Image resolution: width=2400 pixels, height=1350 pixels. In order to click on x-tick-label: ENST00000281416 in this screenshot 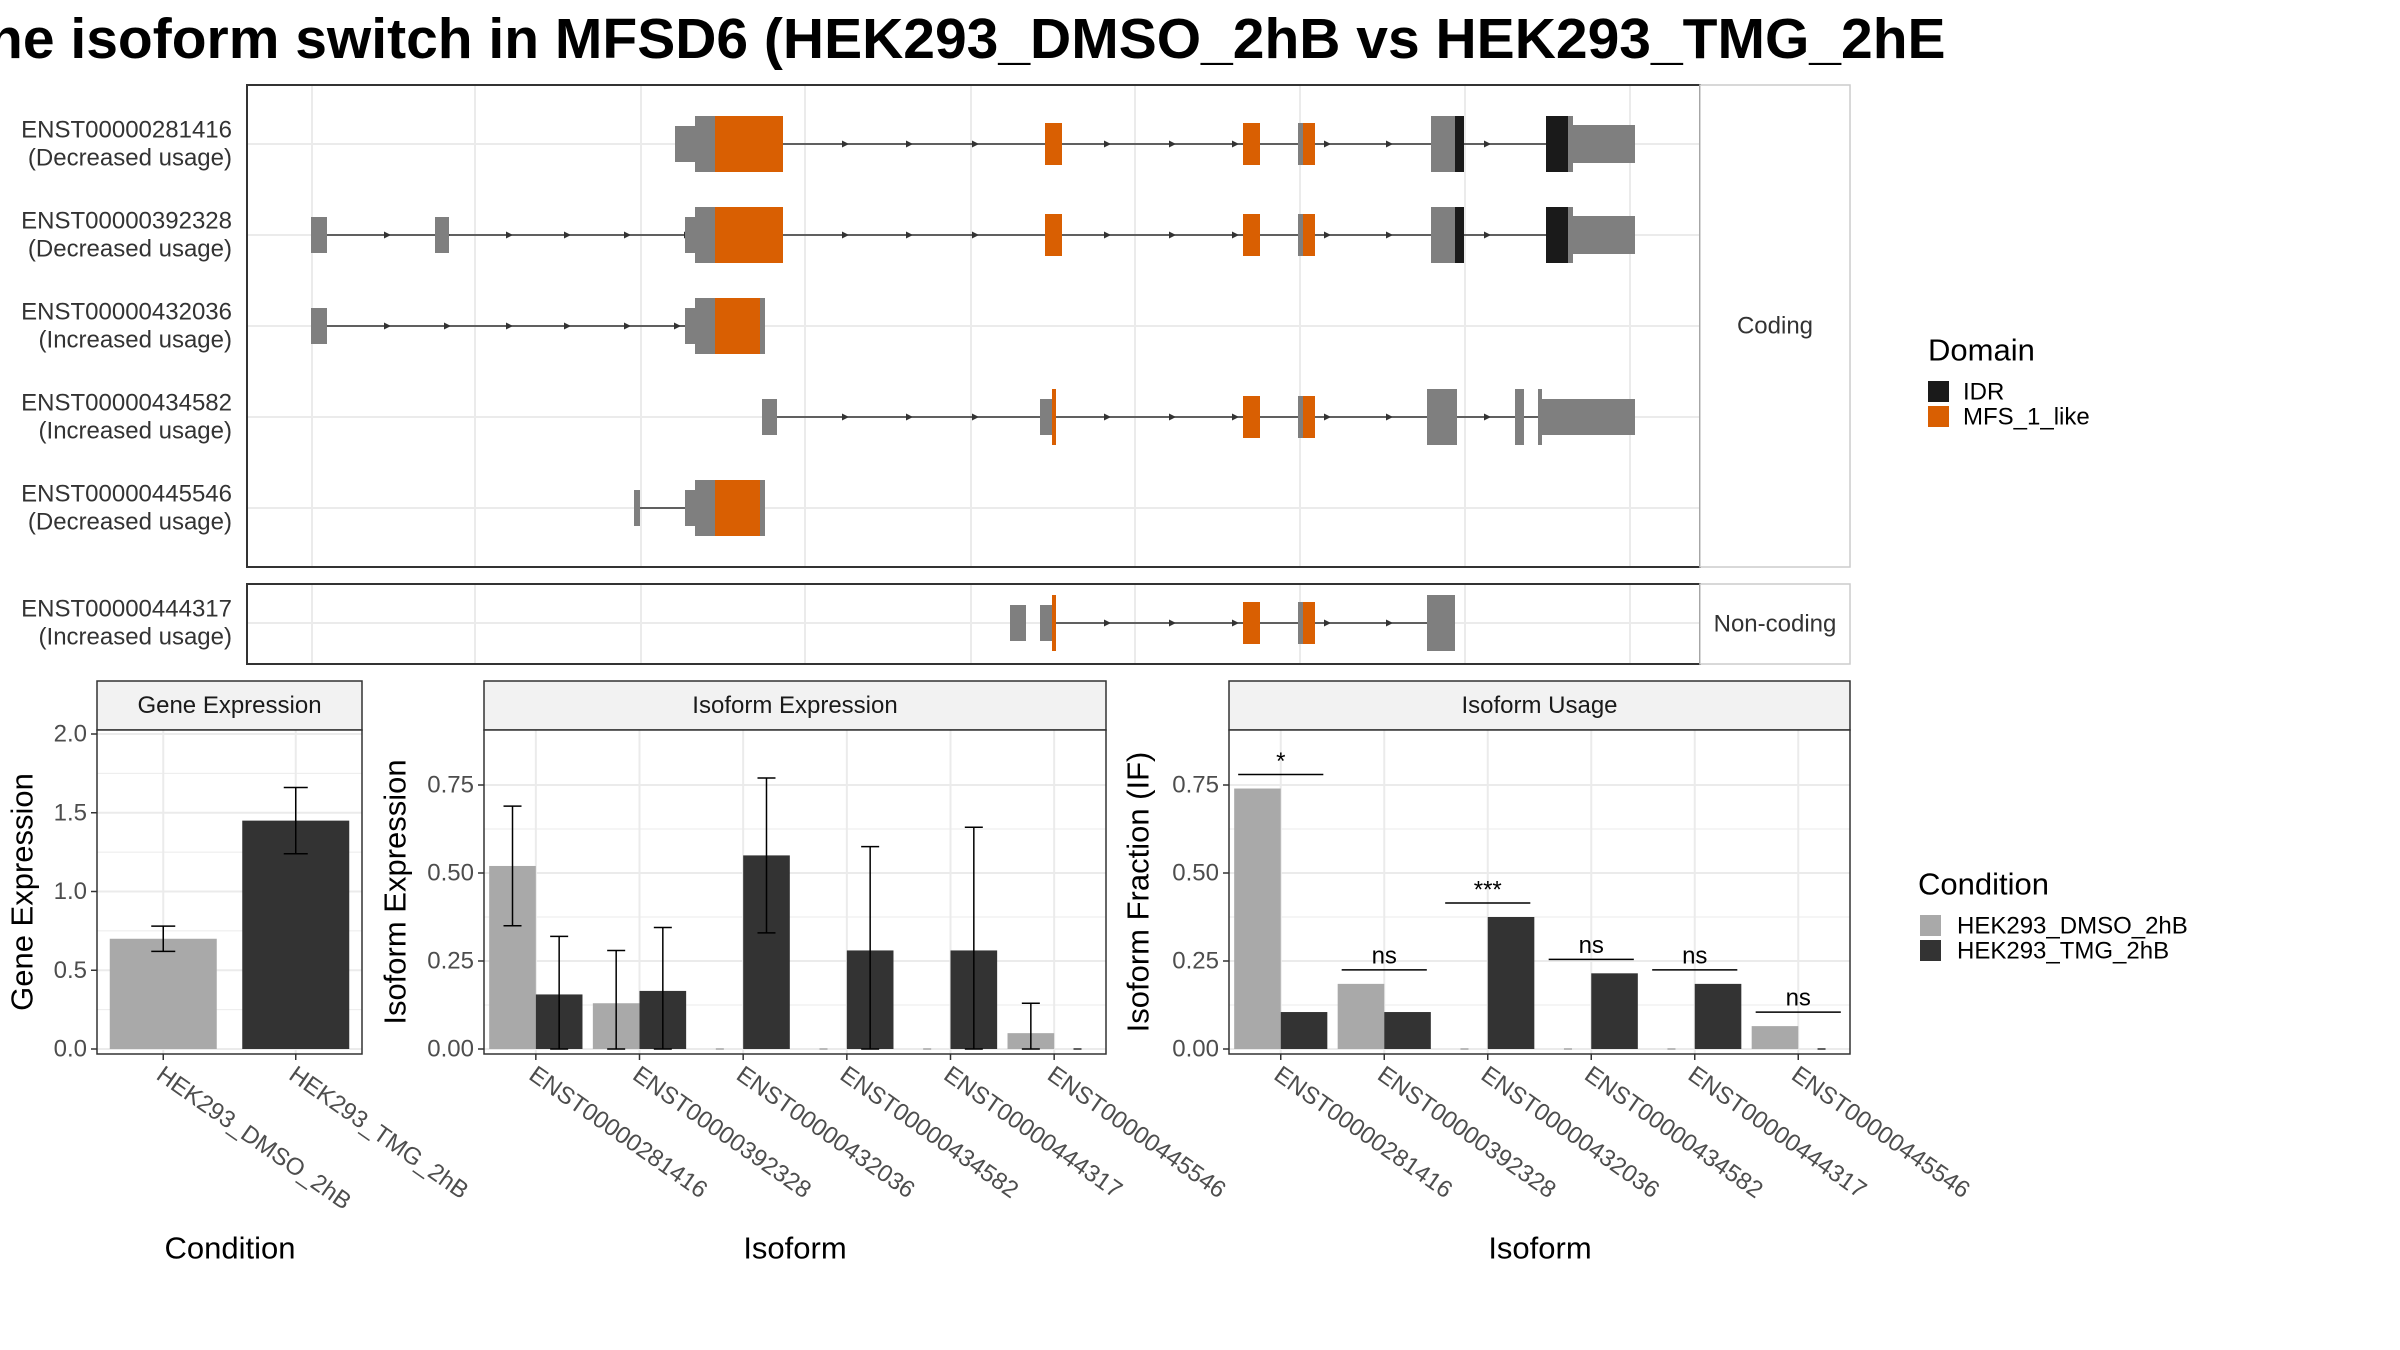, I will do `click(1363, 1132)`.